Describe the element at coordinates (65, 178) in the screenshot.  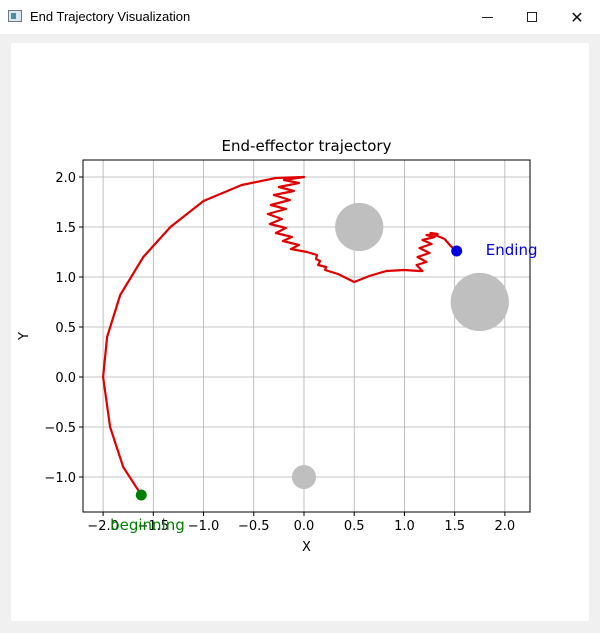
I see `y-tick-label: 2.0` at that location.